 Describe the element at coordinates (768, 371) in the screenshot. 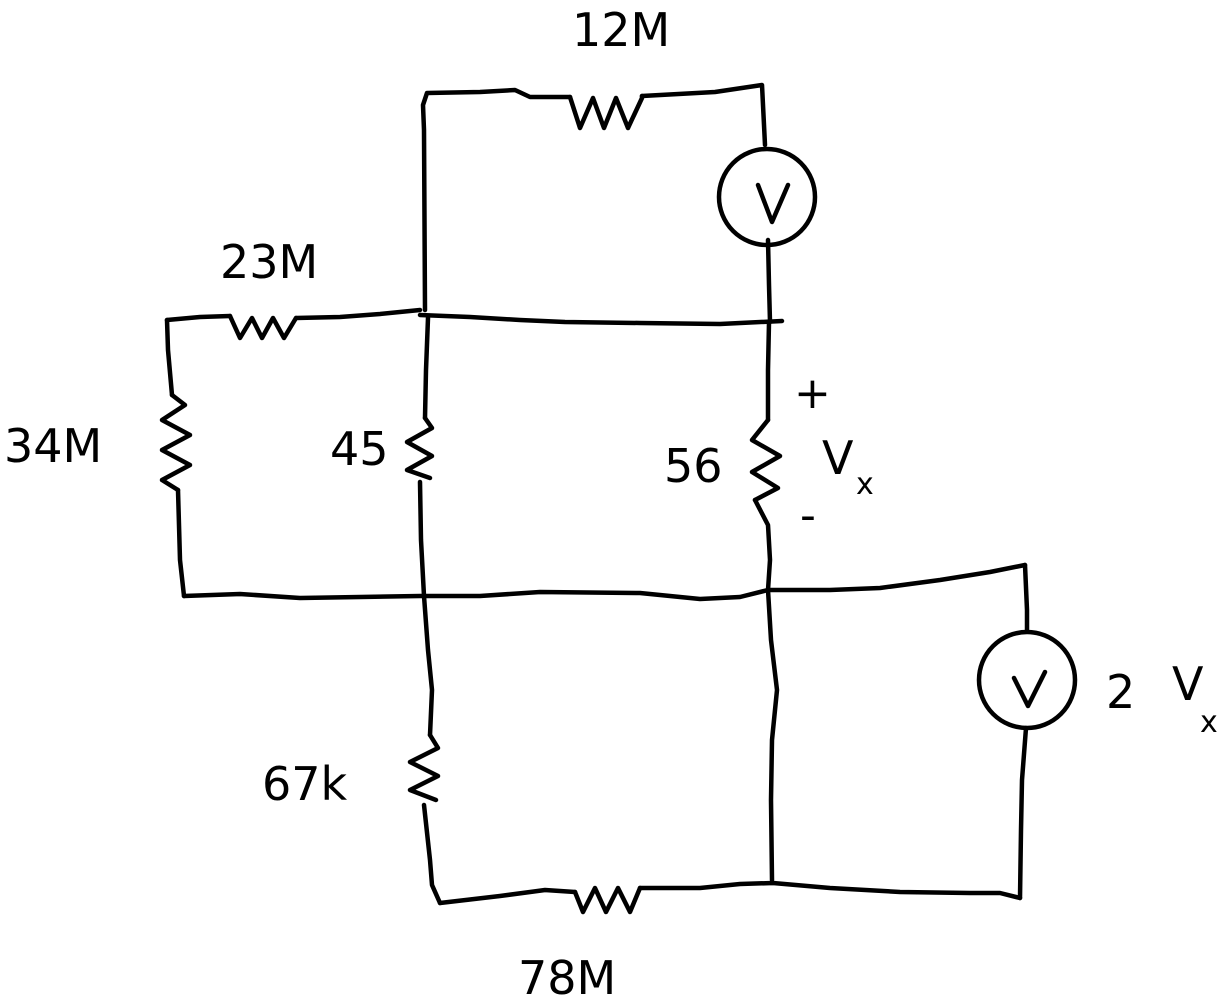

I see `wire-56-top` at that location.